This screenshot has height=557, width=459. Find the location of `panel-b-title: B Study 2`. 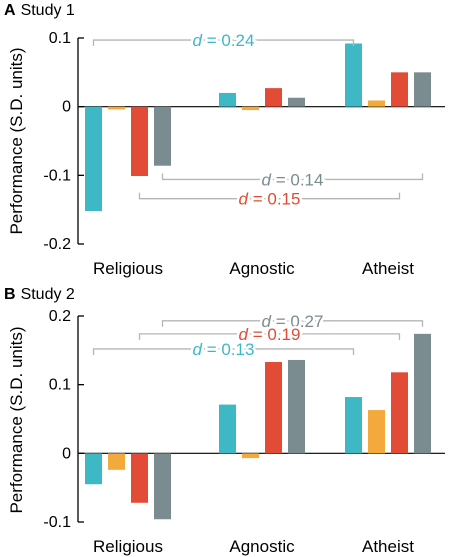

panel-b-title: B Study 2 is located at coordinates (39, 295).